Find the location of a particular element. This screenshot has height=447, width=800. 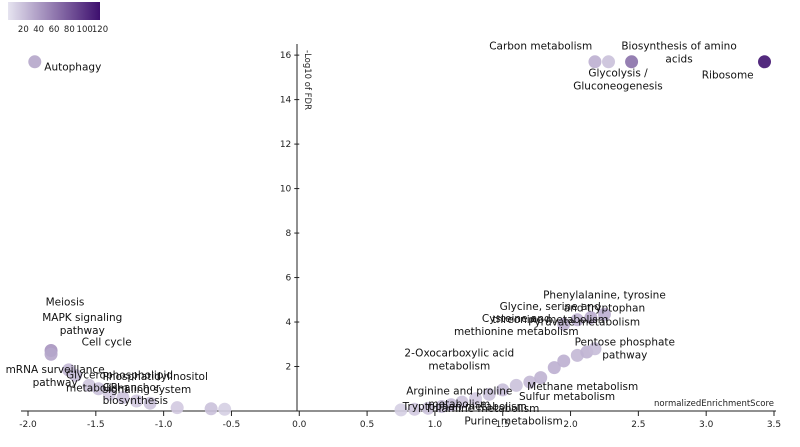

x-tick-label: -0.5 is located at coordinates (232, 425).